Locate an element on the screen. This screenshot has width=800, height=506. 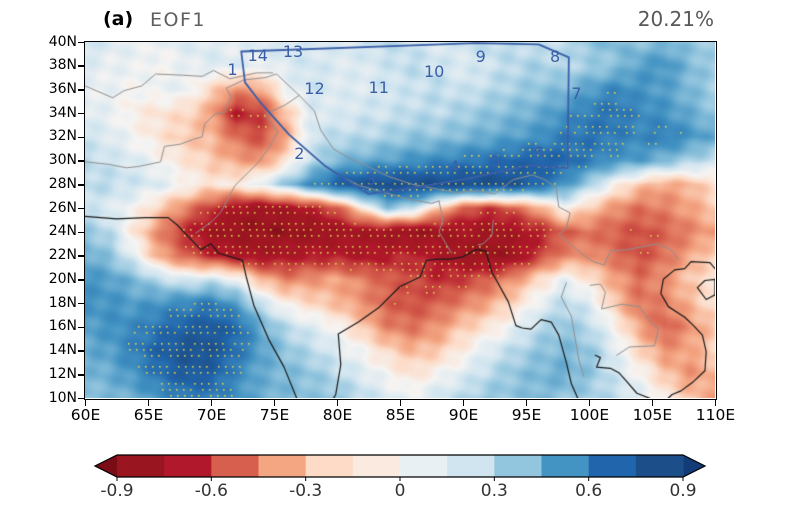
station-label-8: 8 is located at coordinates (555, 56).